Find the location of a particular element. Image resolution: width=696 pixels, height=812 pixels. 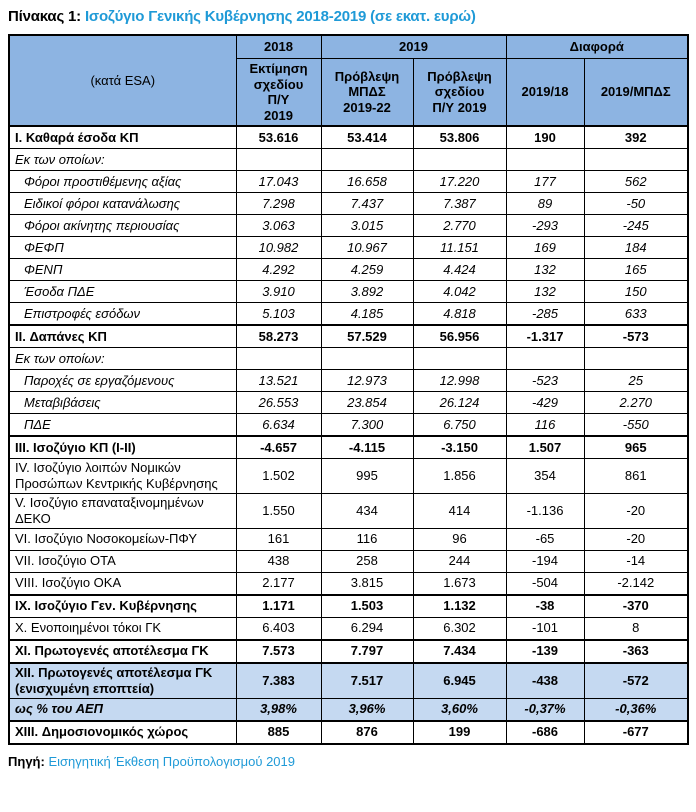

table-row: VII. Ισοζύγιο ΟΤΑ 438 258 244 -194 -14 is located at coordinates (348, 561).